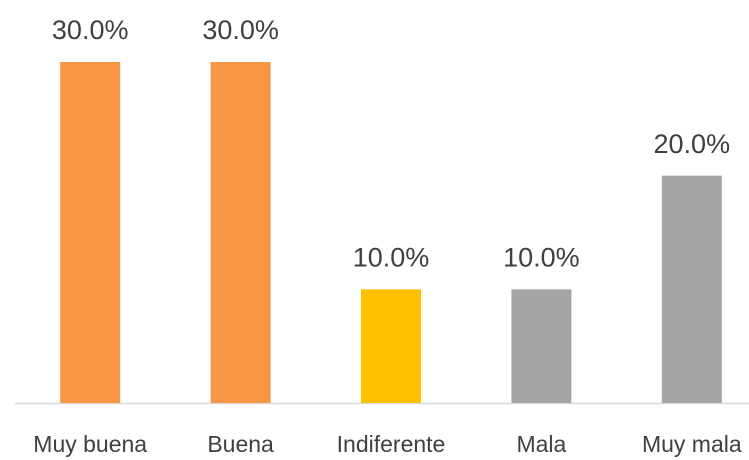 The width and height of the screenshot is (749, 460). I want to click on x-tick-label: Indiferente, so click(391, 444).